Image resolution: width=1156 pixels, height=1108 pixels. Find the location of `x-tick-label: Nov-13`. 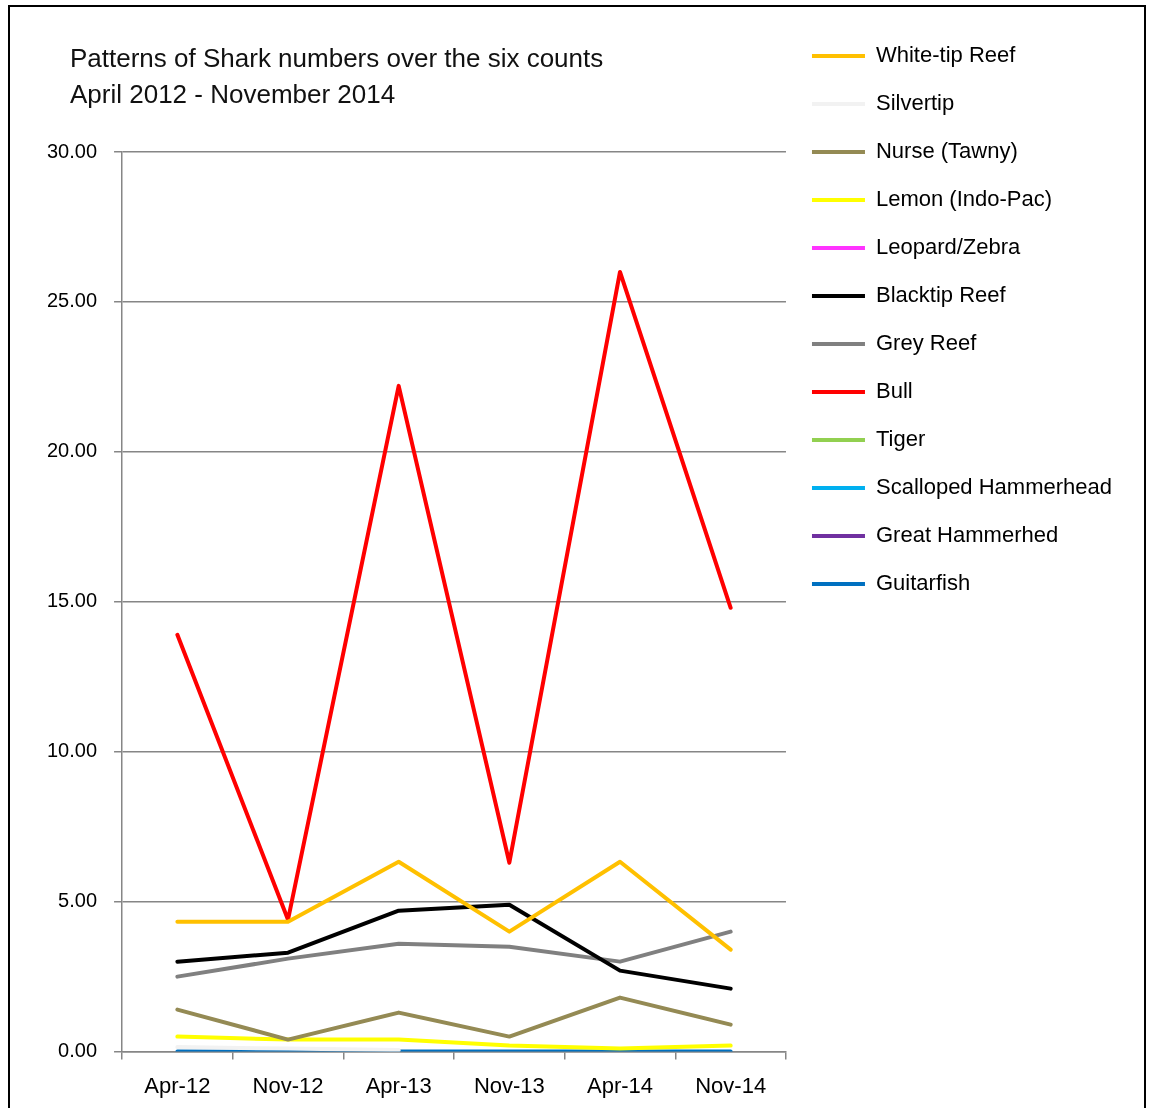

x-tick-label: Nov-13 is located at coordinates (509, 1085).